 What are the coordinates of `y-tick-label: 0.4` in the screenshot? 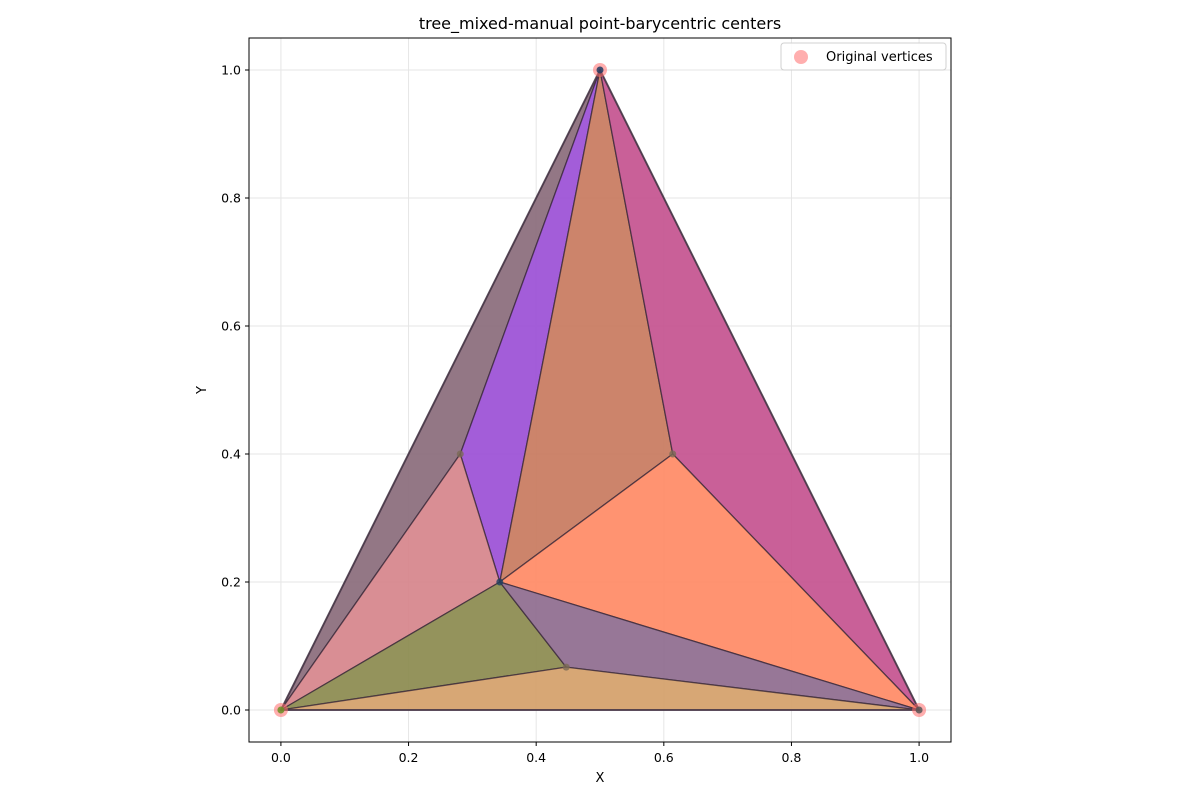 It's located at (231, 454).